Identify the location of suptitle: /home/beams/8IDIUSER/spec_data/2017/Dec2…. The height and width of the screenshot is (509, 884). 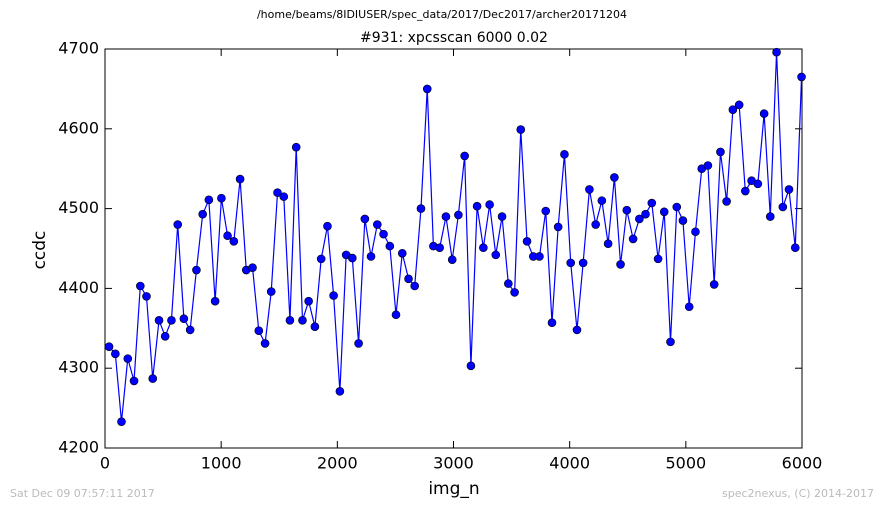
(442, 14).